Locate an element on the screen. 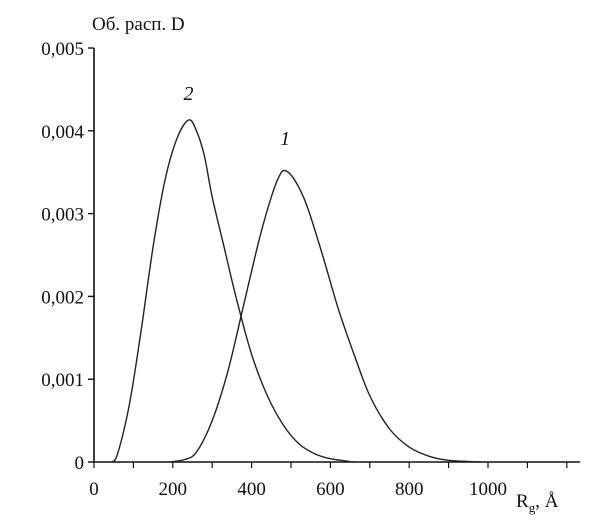  y-axis-title: Об. расп. D is located at coordinates (138, 24).